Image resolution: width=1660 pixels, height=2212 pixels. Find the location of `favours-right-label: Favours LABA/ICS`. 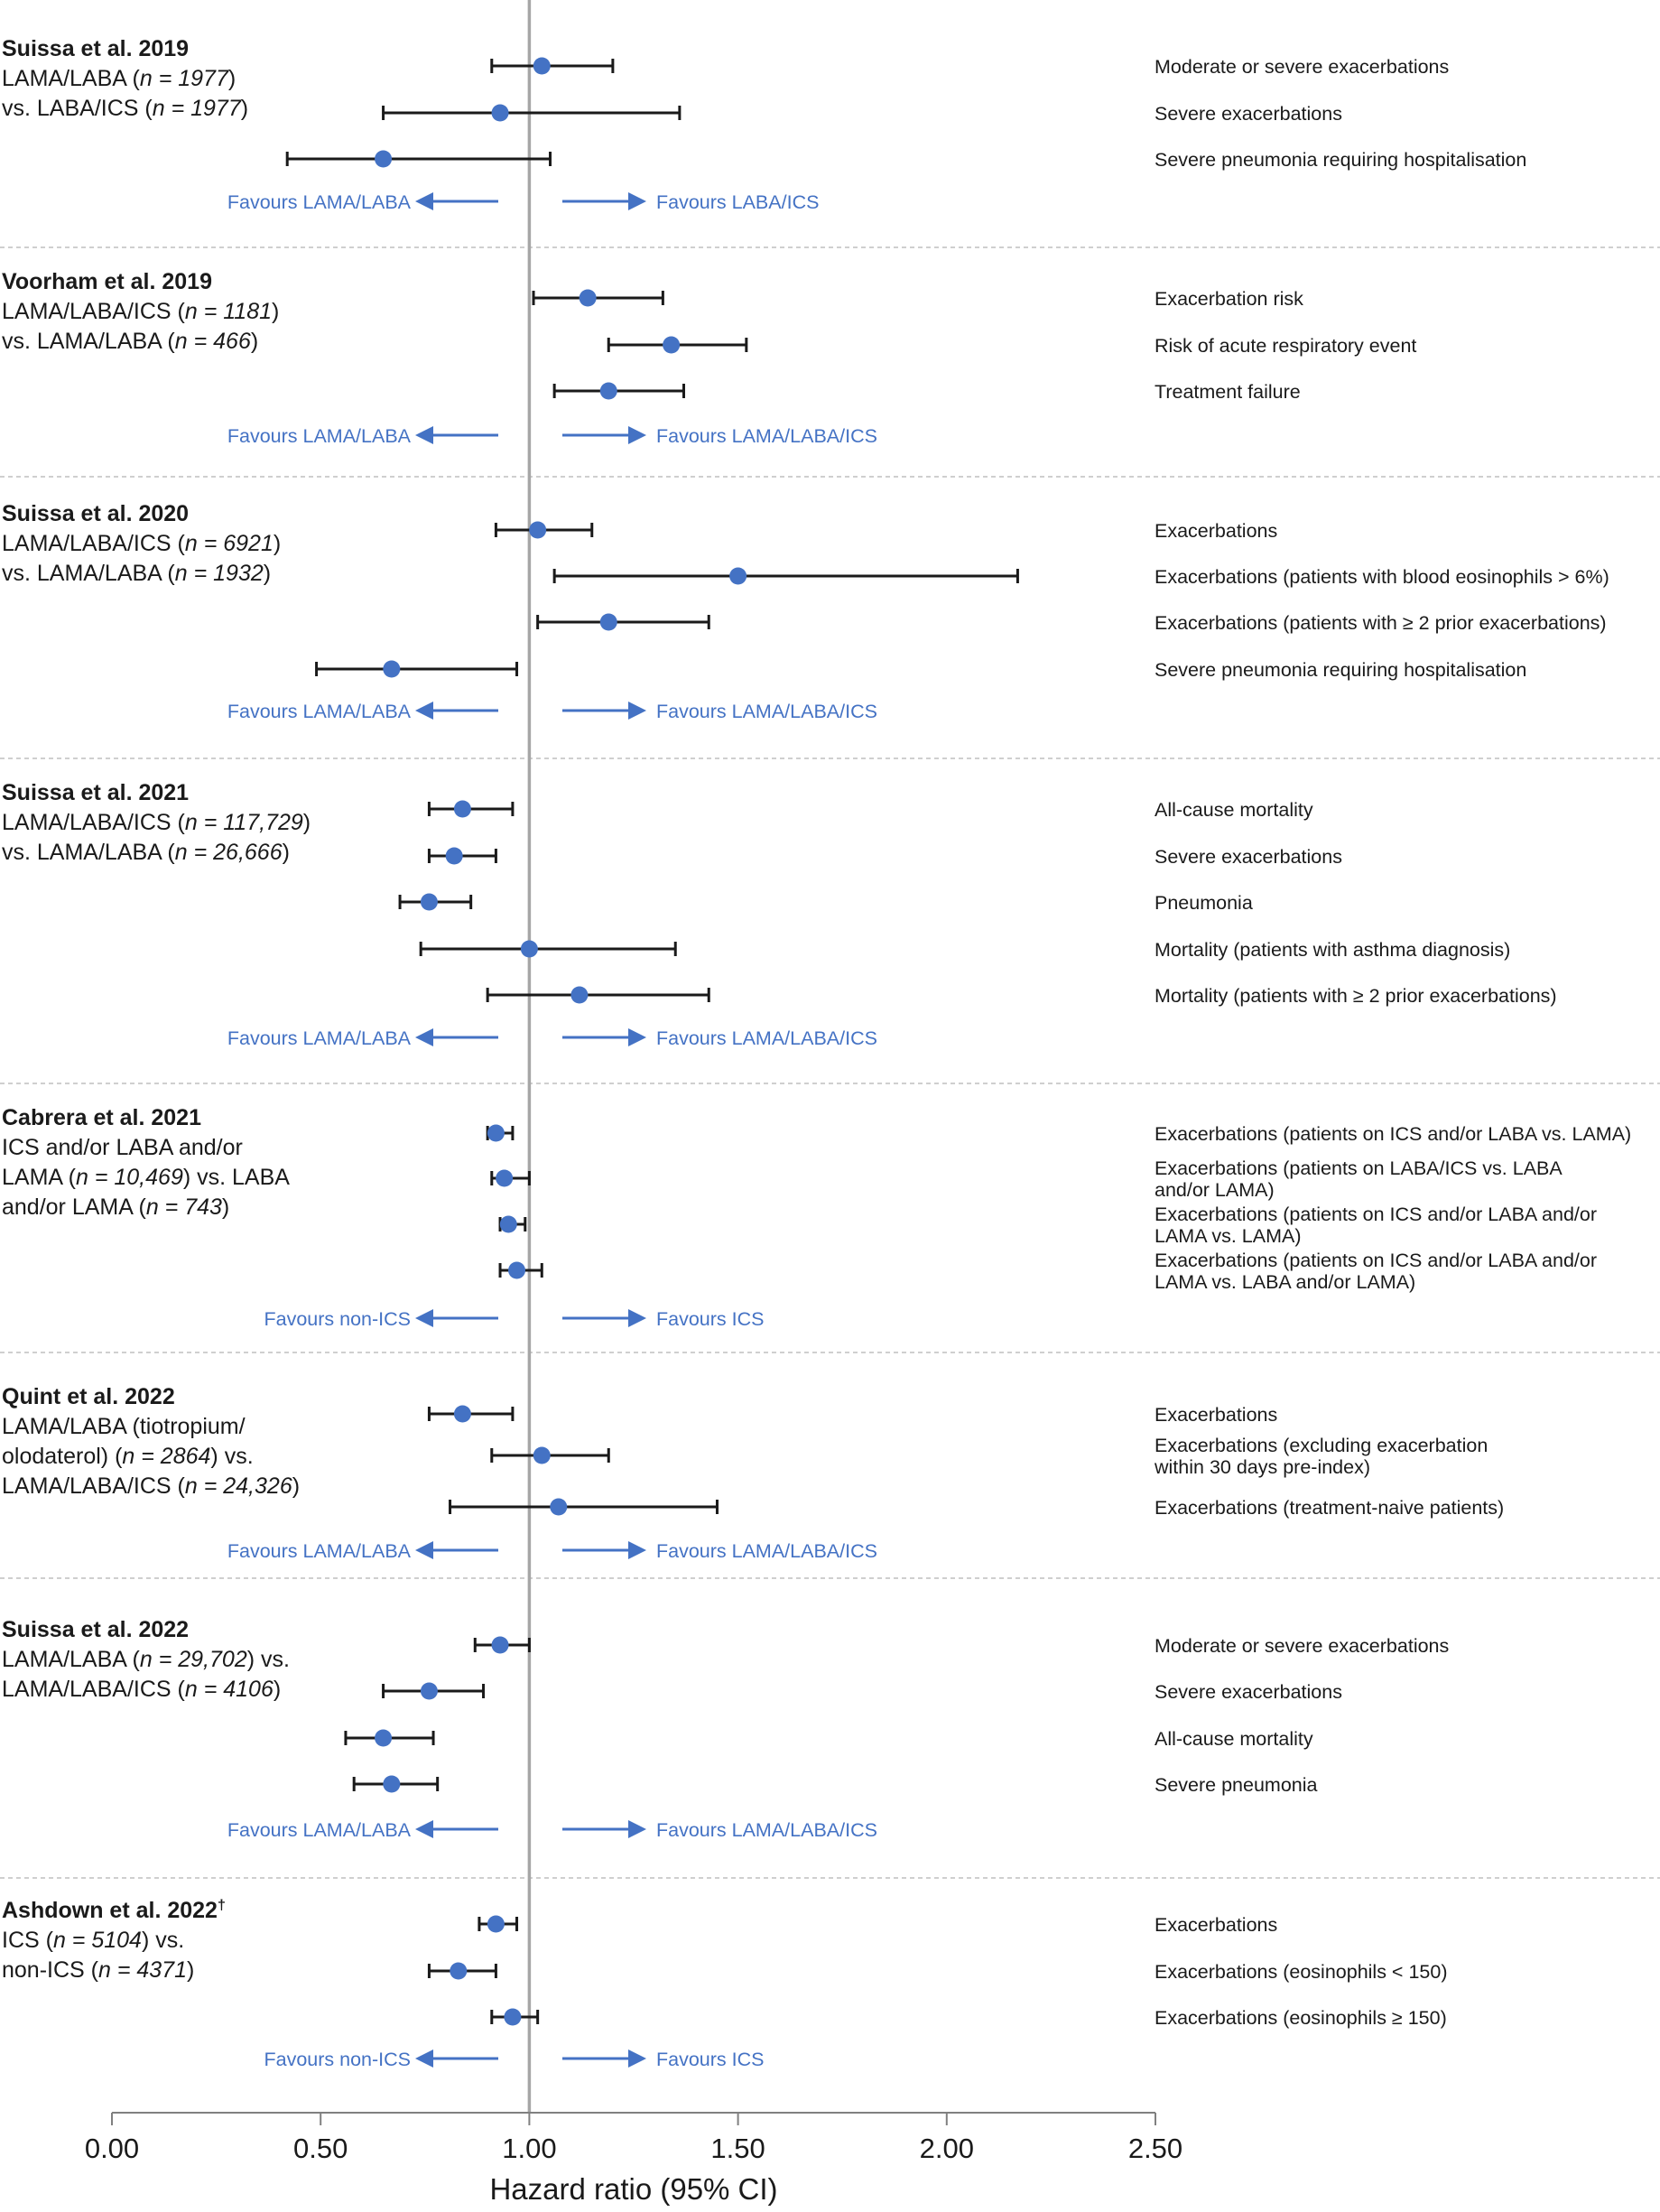

favours-right-label: Favours LABA/ICS is located at coordinates (738, 202).